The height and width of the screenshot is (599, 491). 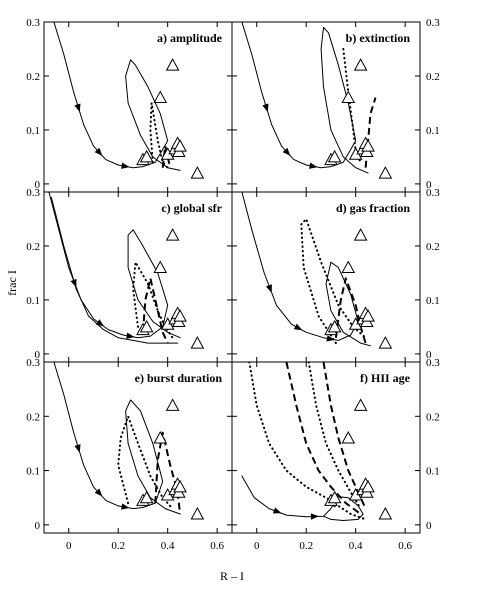 What do you see at coordinates (385, 378) in the screenshot?
I see `panel-title: f) HII age` at bounding box center [385, 378].